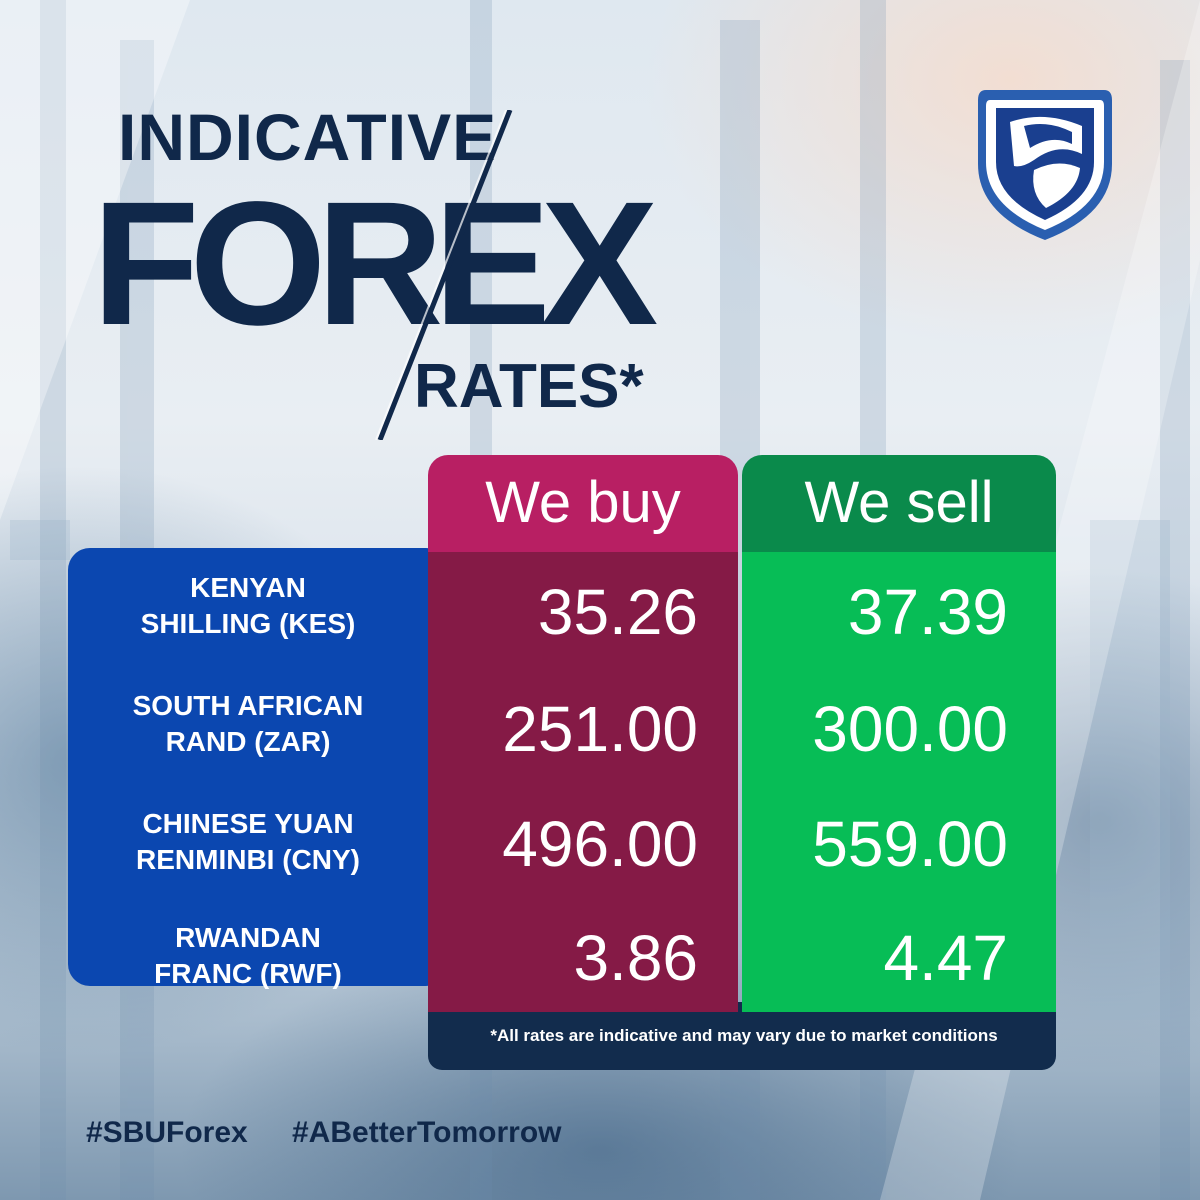  Describe the element at coordinates (167, 1132) in the screenshot. I see `hashtag-sbuforex: #SBUForex` at that location.